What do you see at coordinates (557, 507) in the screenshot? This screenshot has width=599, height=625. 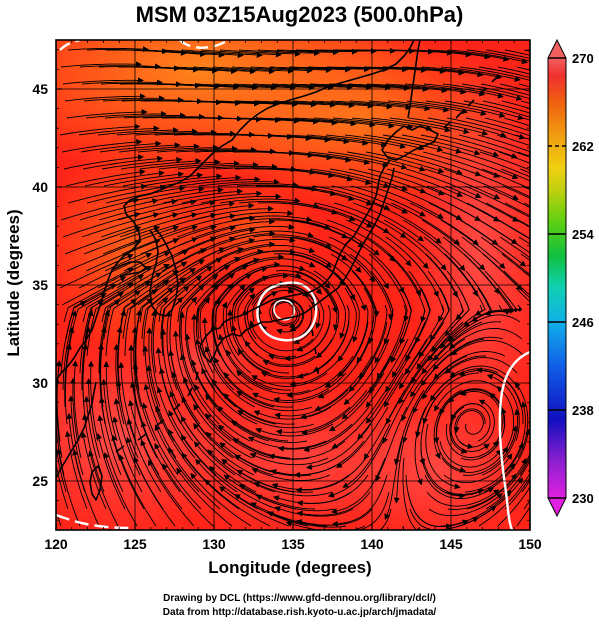 I see `colorbar-bottom-arrow` at bounding box center [557, 507].